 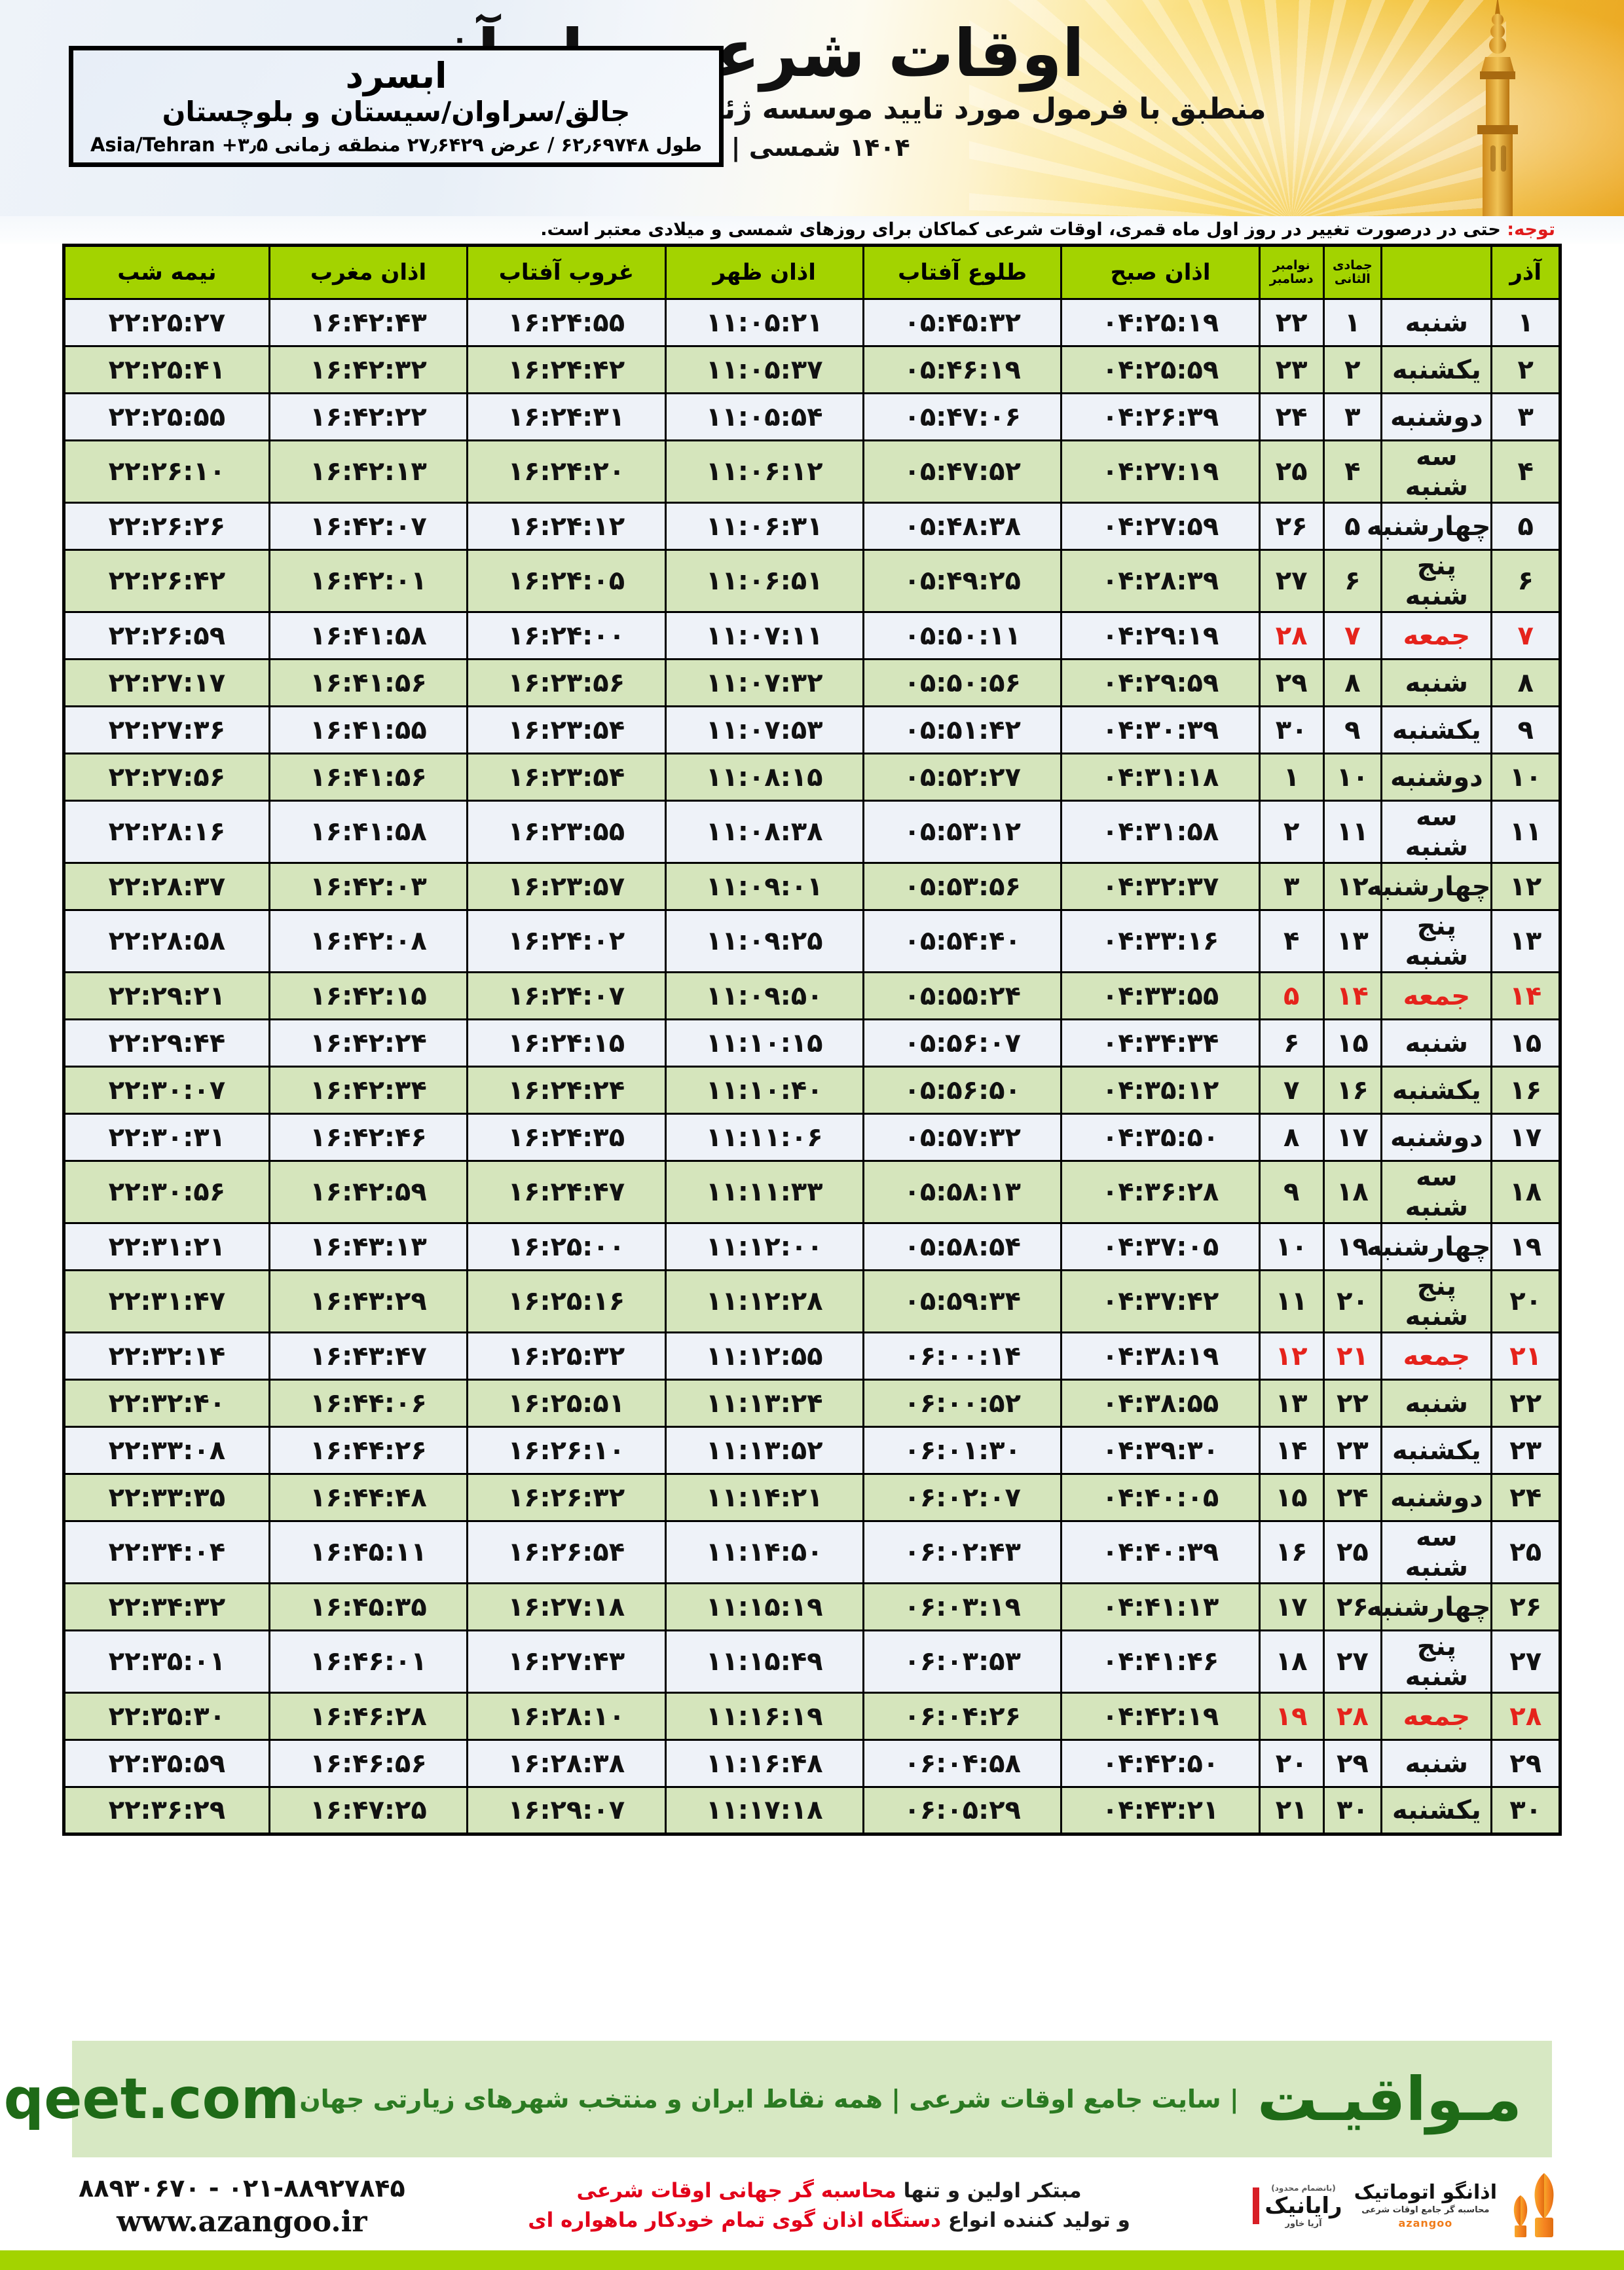 I want to click on cell-azar-day: ۱۸, so click(x=1525, y=1192).